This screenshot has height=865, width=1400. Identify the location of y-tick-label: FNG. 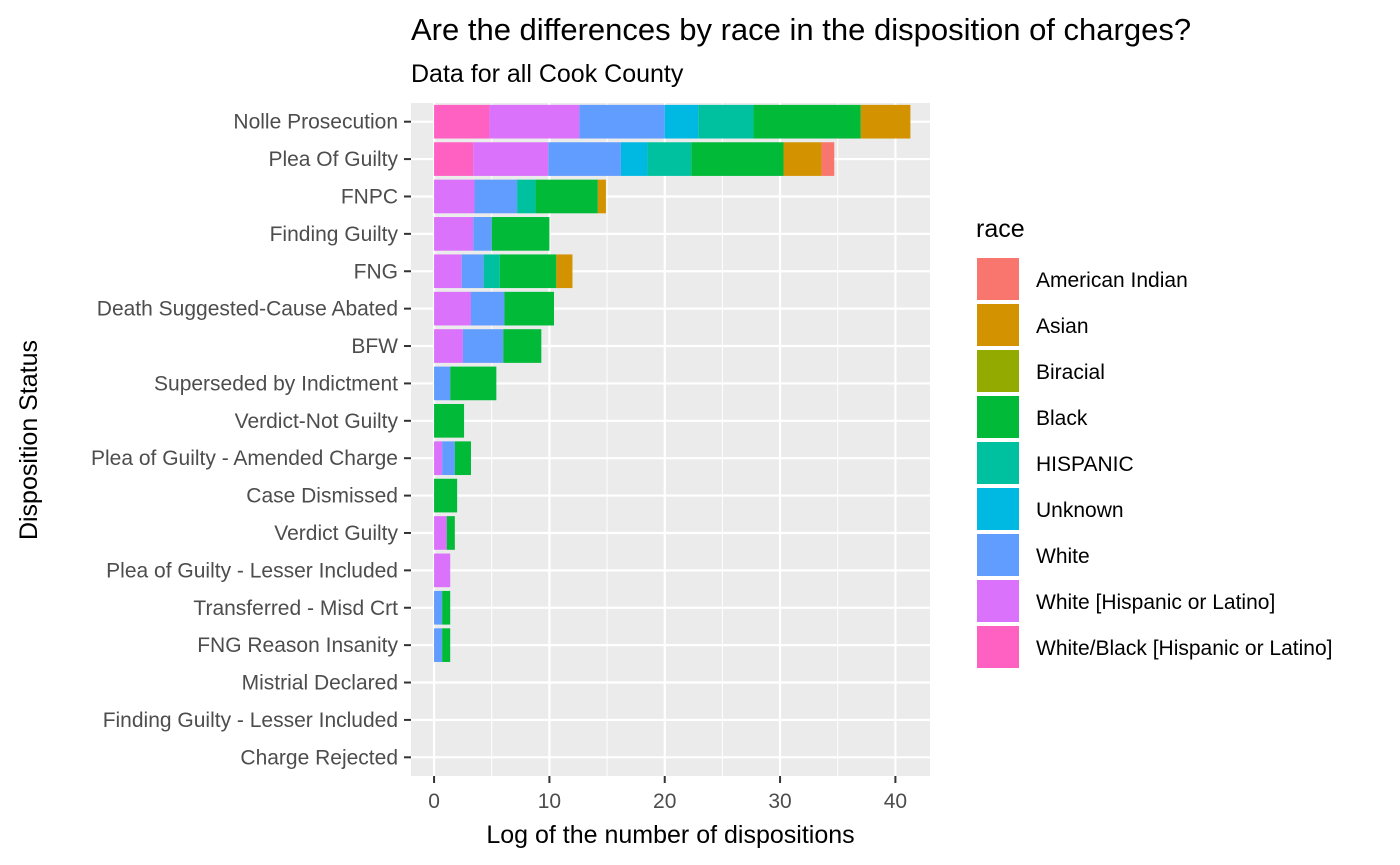
(376, 271).